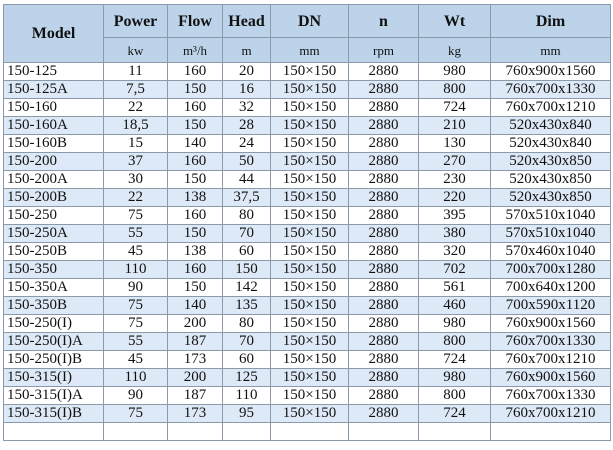 The image size is (613, 450). What do you see at coordinates (246, 50) in the screenshot?
I see `unit-head: m` at bounding box center [246, 50].